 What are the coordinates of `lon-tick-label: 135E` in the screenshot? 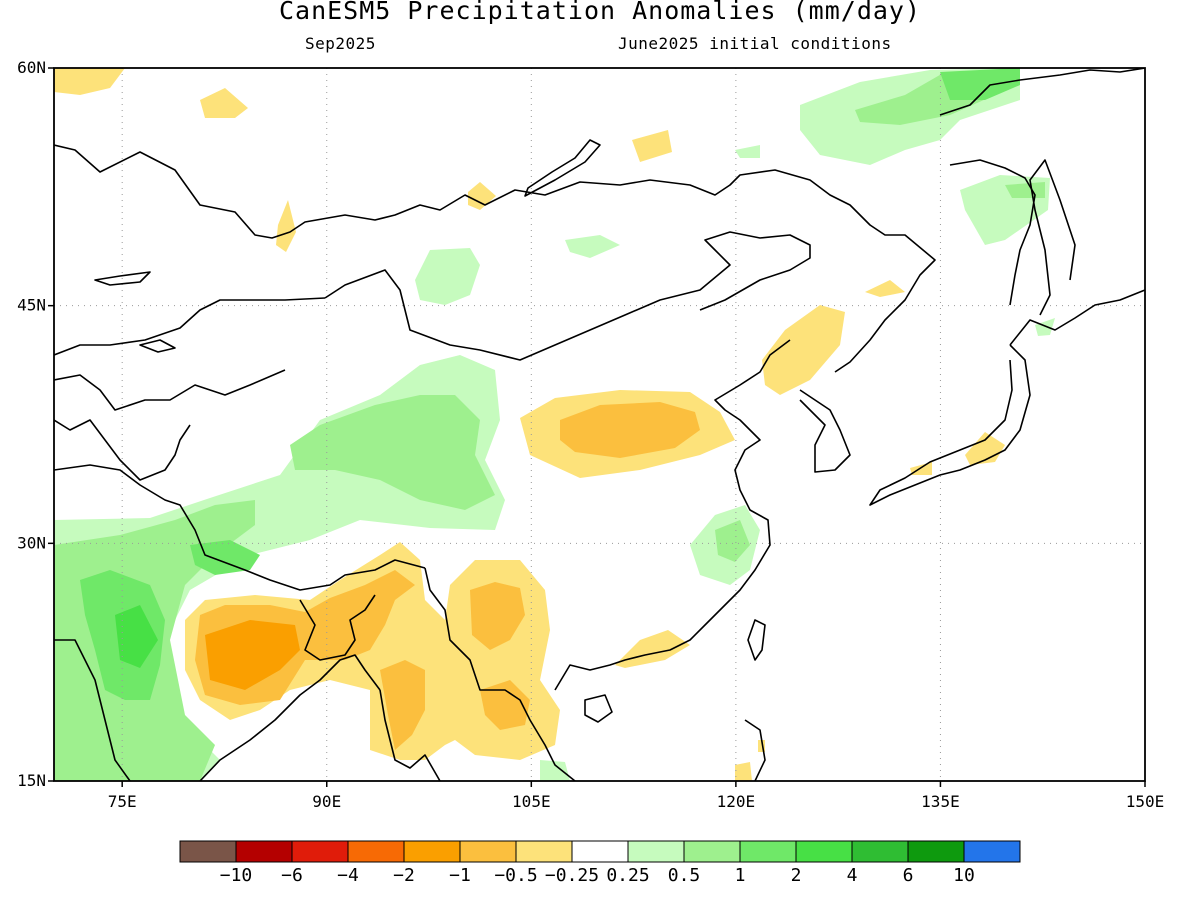 It's located at (940, 801).